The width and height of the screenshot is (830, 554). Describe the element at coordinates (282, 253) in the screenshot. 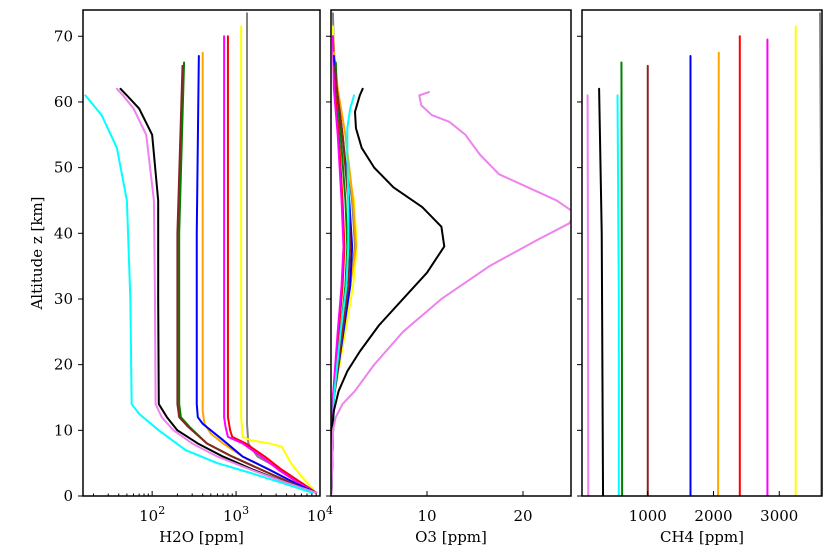

I see `h2o-series-gray` at that location.